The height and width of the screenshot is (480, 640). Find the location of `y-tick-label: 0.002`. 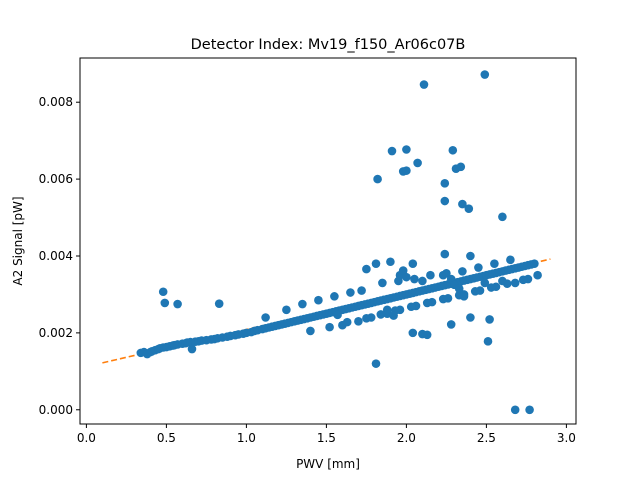

y-tick-label: 0.002 is located at coordinates (56, 333).